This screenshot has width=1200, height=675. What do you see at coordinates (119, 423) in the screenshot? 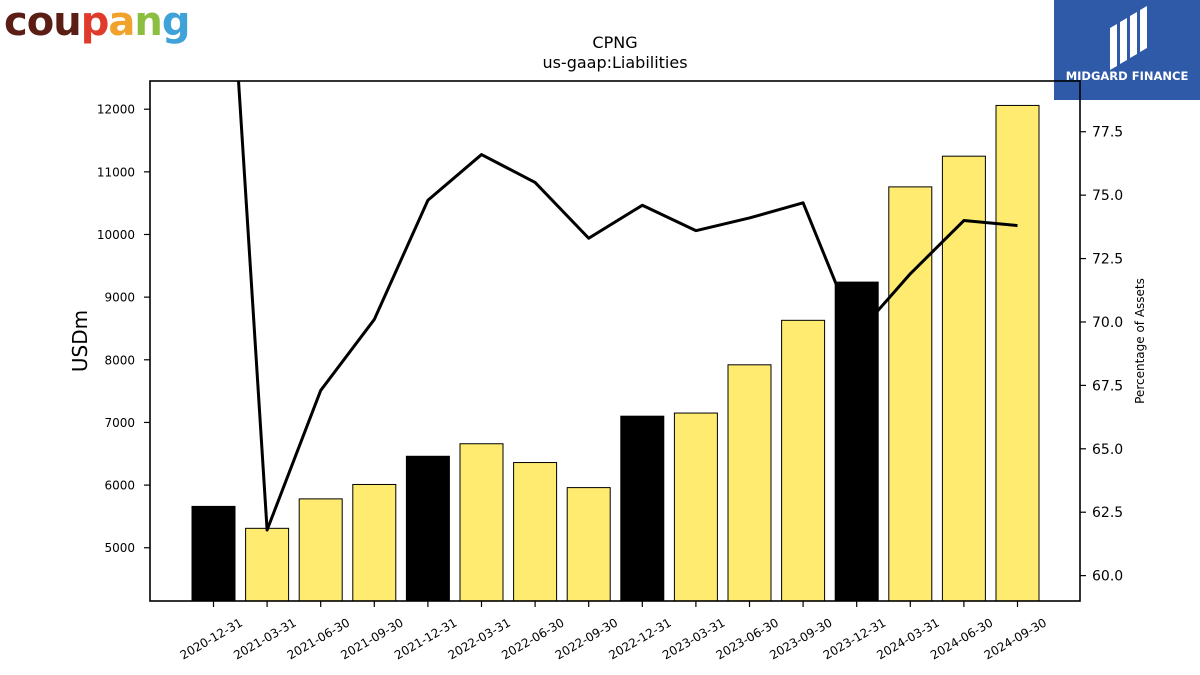
I see `y-tick-label: 7000` at bounding box center [119, 423].